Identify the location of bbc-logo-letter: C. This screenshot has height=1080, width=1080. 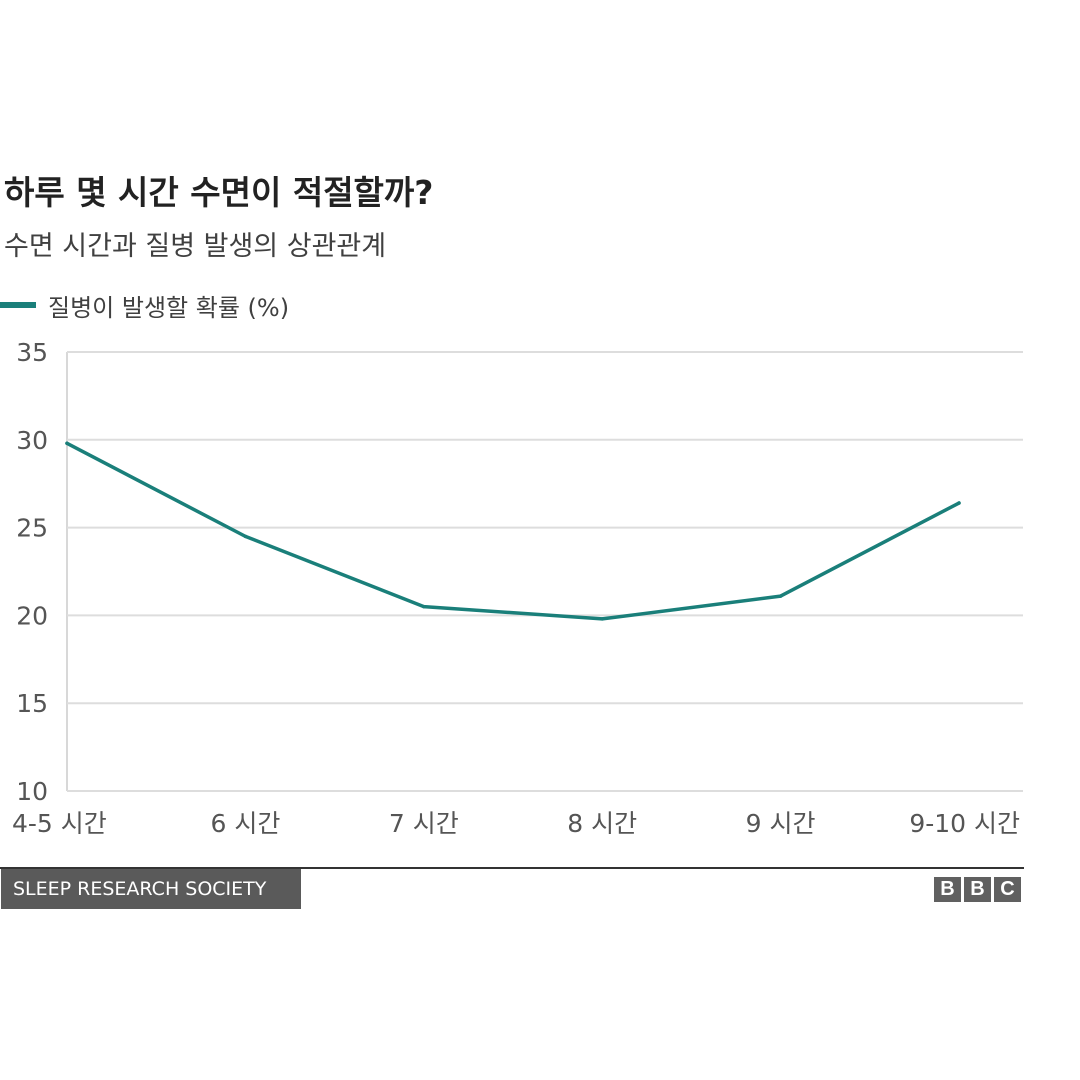
(1007, 889).